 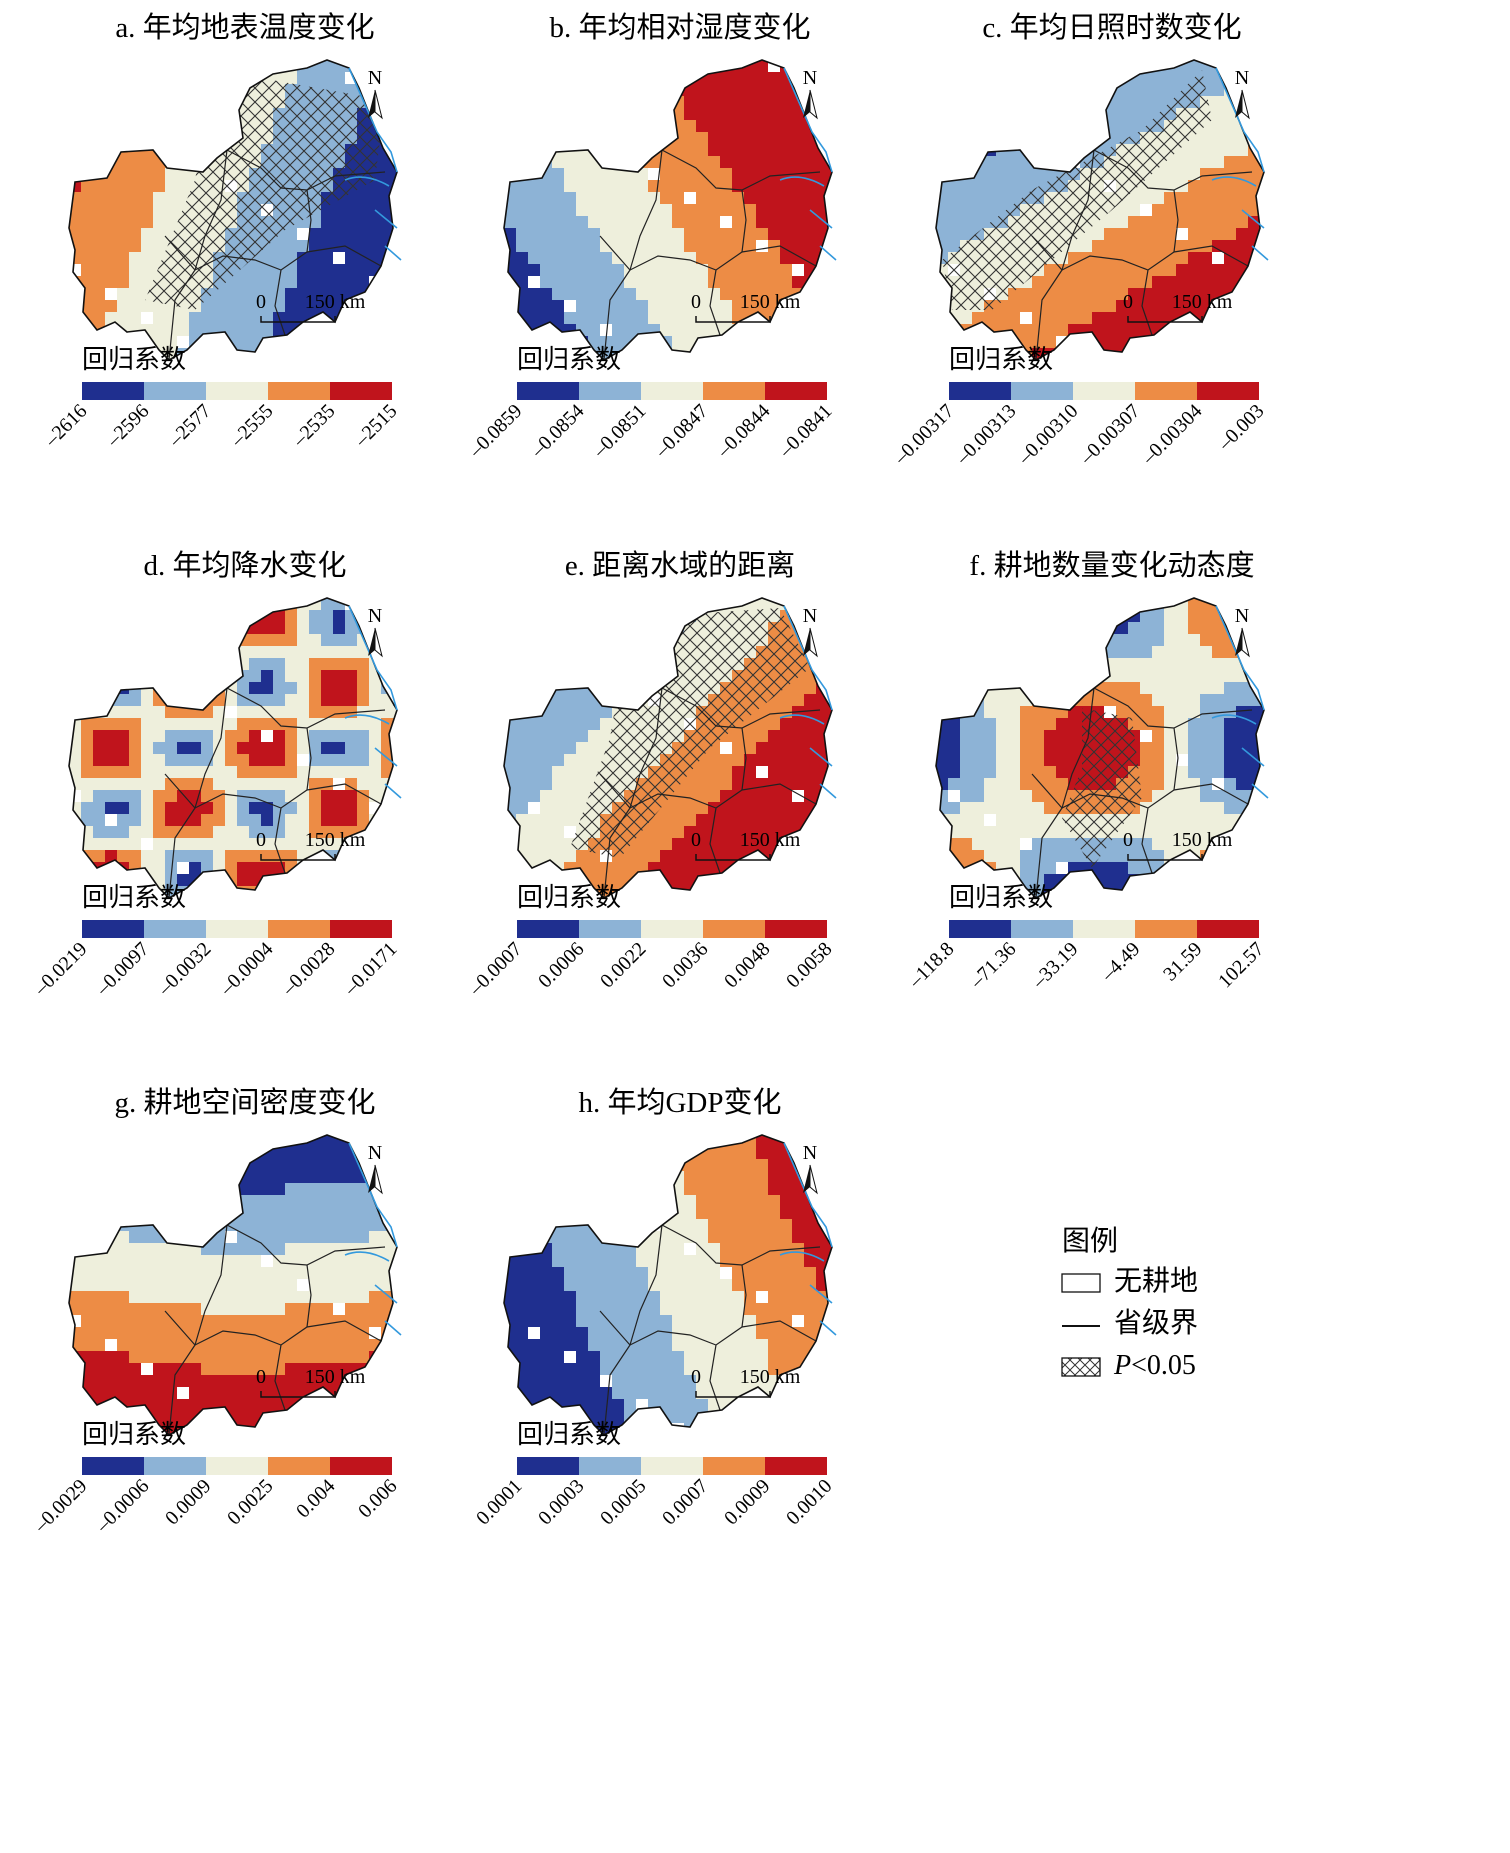 What do you see at coordinates (1086, 938) in the screenshot?
I see `regression-legend: 回归系数 –118.8 –71.36 –33.19 –4.49 31.59 102.57` at bounding box center [1086, 938].